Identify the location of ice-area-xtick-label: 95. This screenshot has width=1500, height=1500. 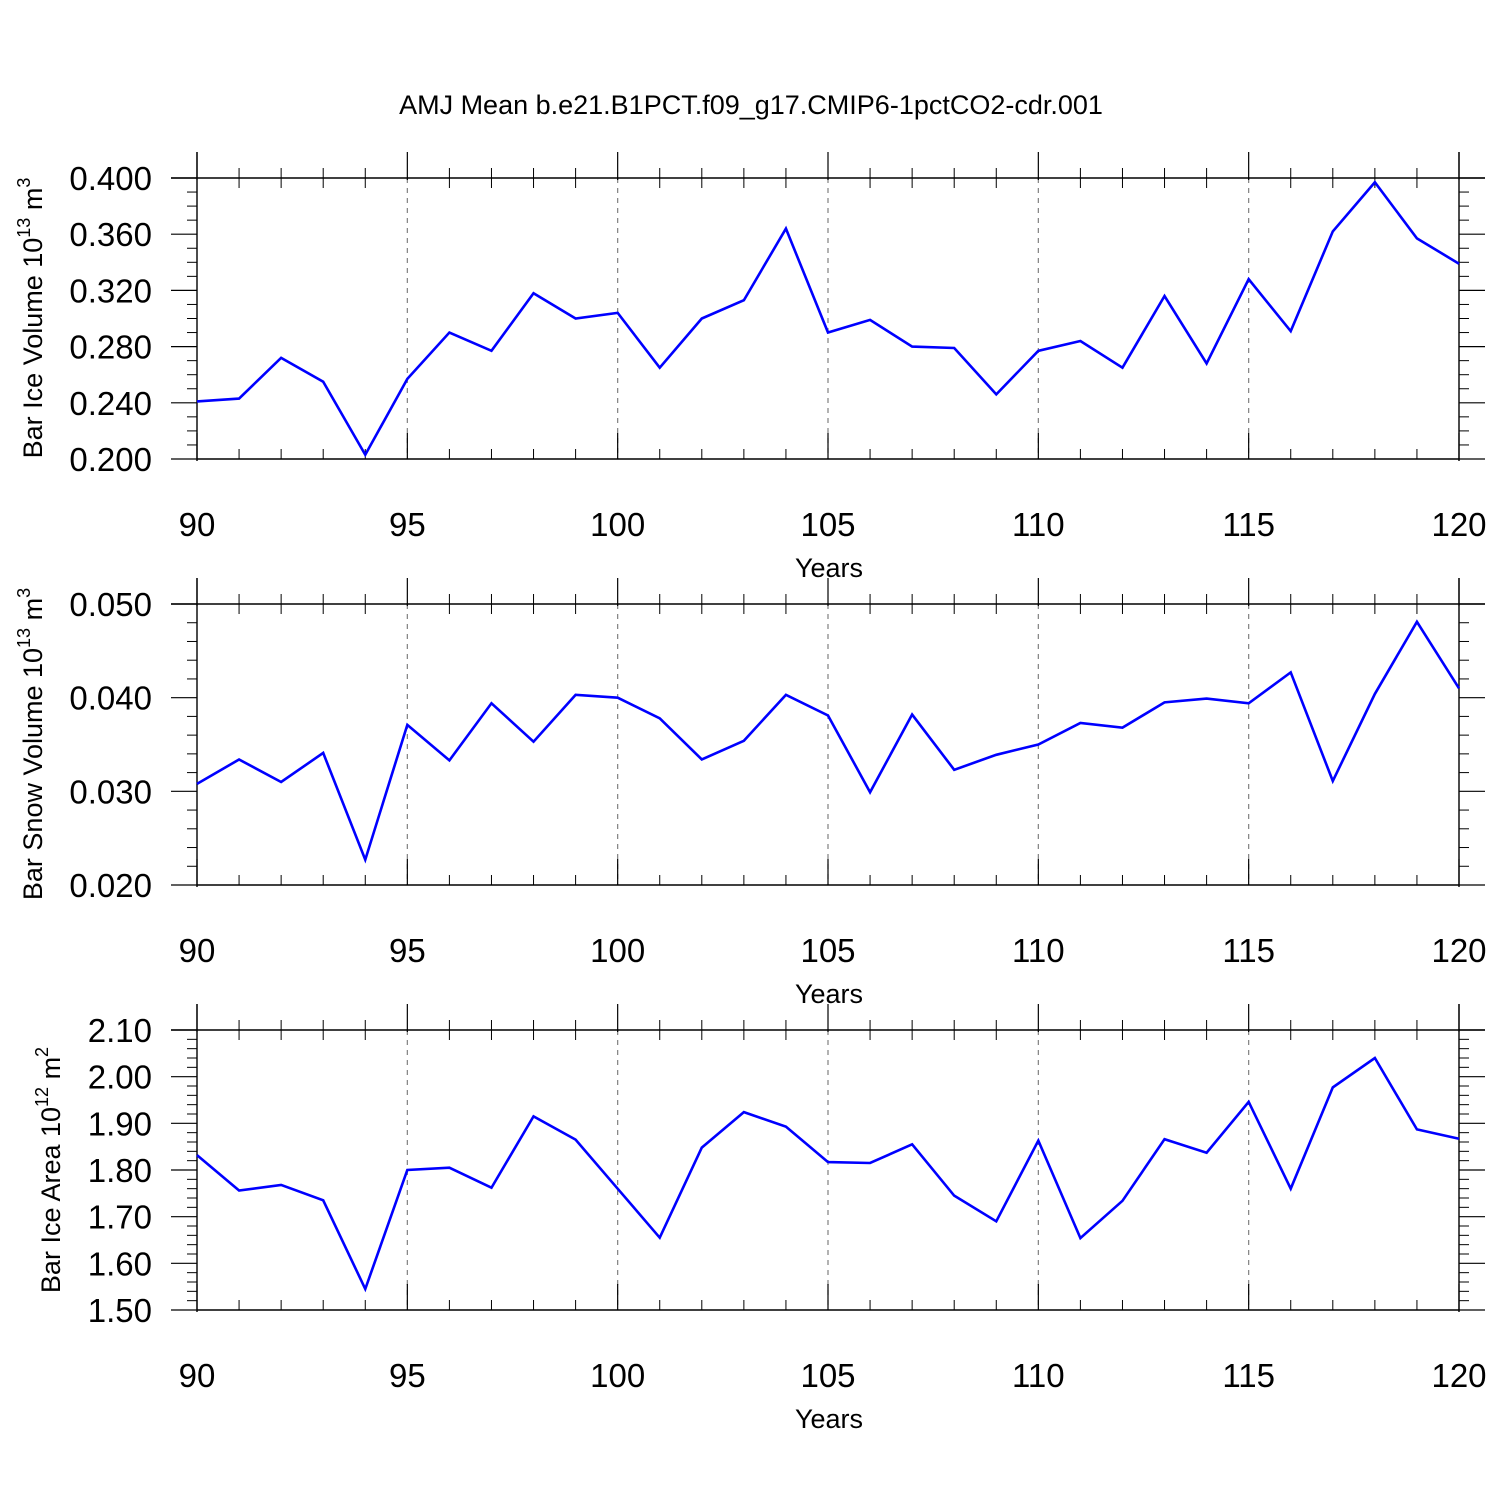
(407, 1375).